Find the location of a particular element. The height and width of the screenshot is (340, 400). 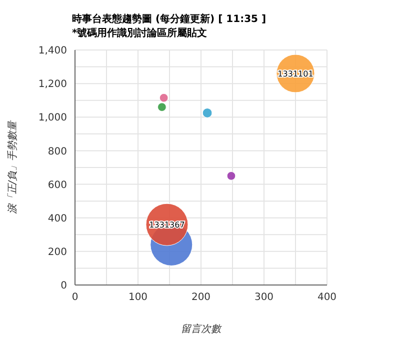

y-tick-label: 400 is located at coordinates (57, 218).